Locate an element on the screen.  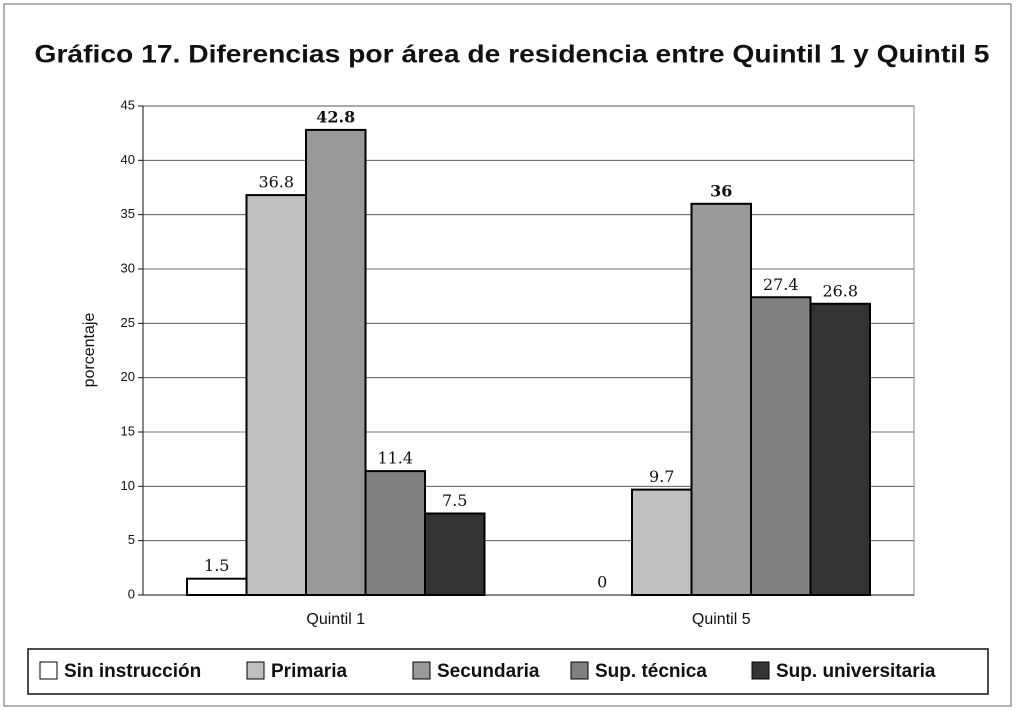
y-tick-label: 35 is located at coordinates (128, 213).